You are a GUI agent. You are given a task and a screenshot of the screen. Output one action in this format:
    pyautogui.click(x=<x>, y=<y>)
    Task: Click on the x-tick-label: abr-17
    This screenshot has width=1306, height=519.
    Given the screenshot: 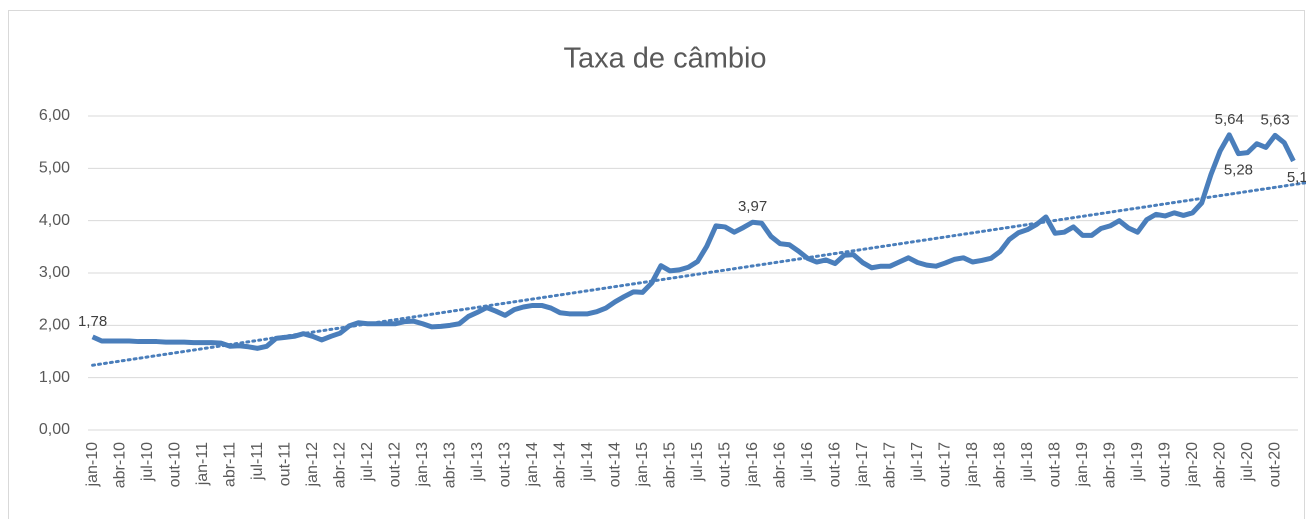 What is the action you would take?
    pyautogui.click(x=889, y=465)
    